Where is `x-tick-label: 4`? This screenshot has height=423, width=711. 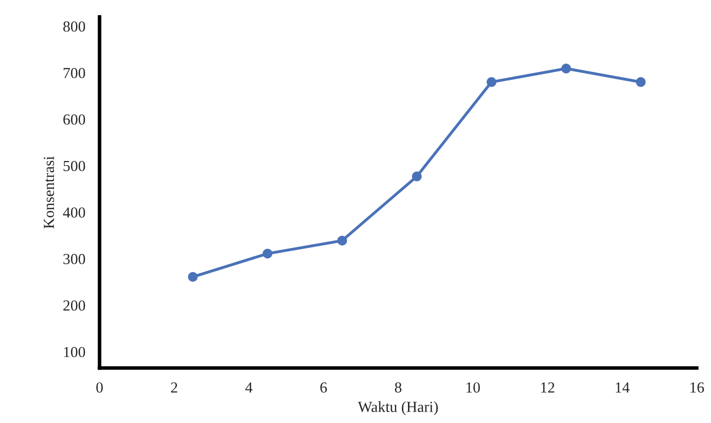 x-tick-label: 4 is located at coordinates (248, 387).